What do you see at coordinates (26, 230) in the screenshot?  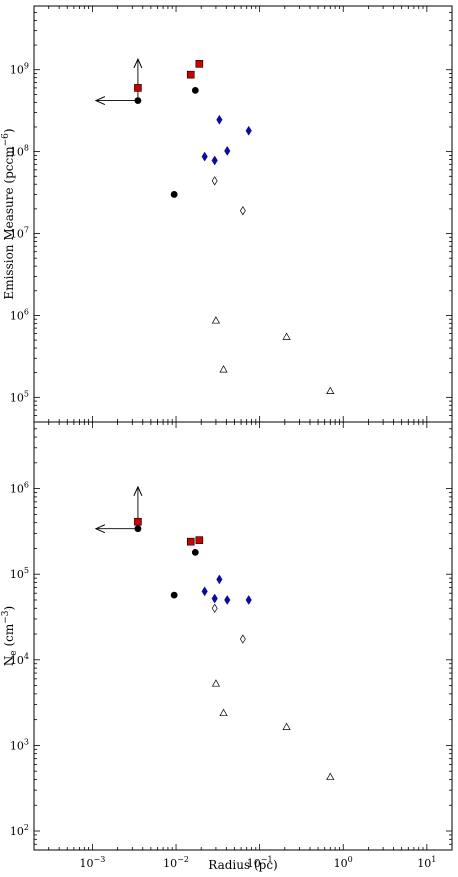 I see `y-tick-exponent: 7` at bounding box center [26, 230].